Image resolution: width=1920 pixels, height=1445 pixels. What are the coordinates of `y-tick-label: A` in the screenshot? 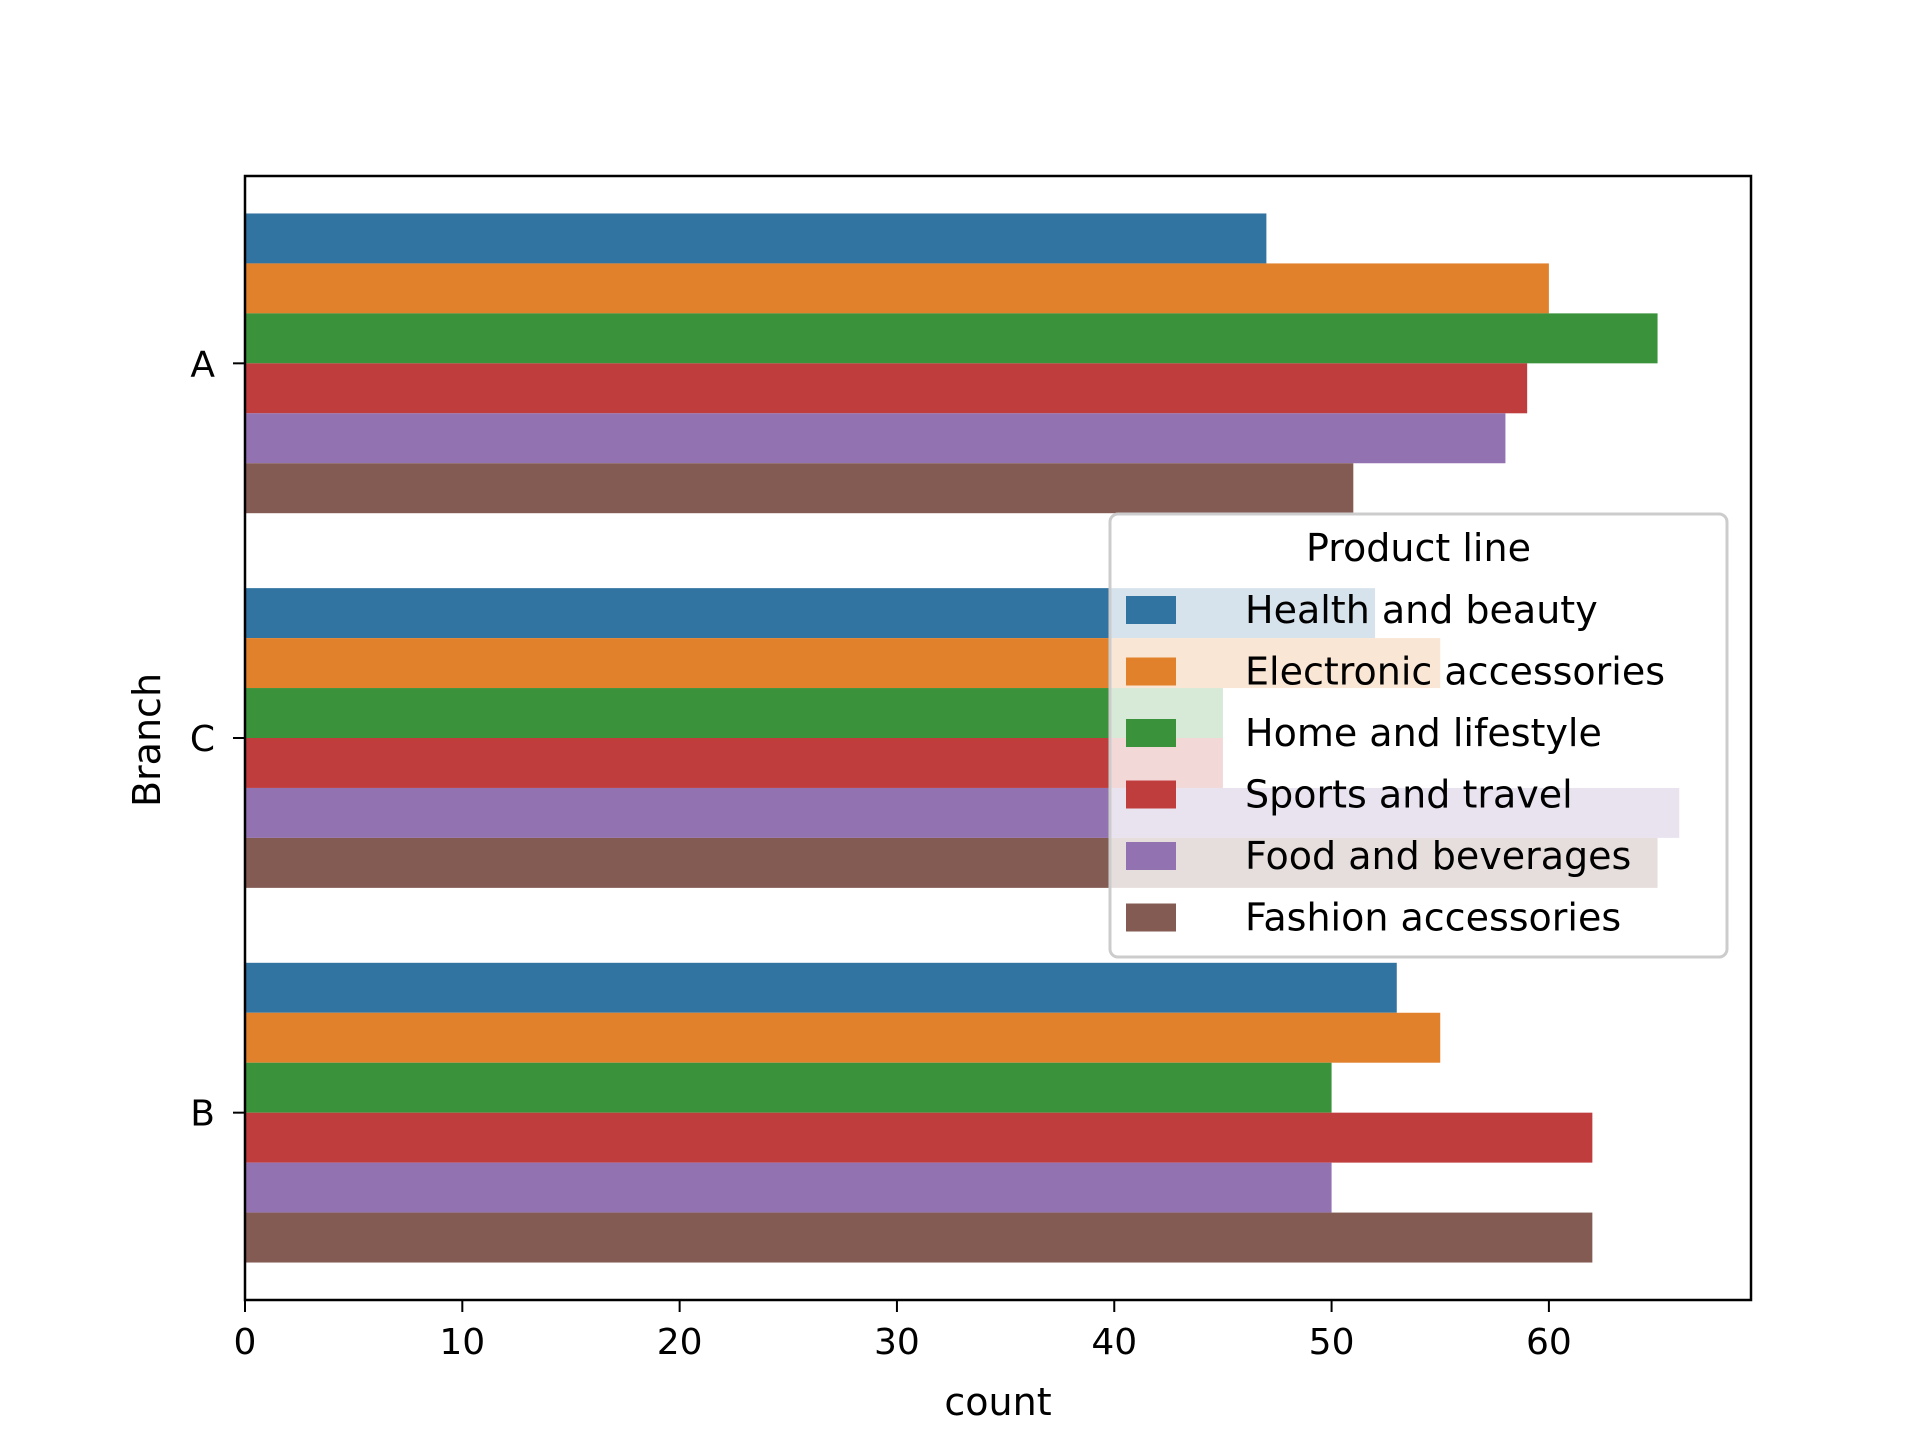 It's located at (202, 364).